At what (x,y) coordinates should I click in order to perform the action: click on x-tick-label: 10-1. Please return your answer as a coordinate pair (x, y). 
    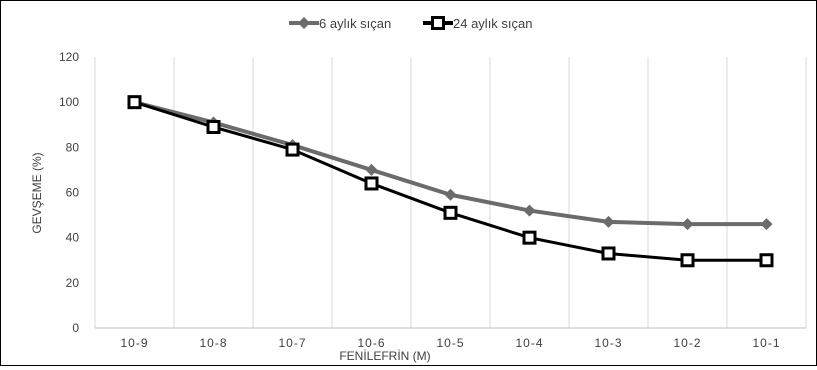
    Looking at the image, I should click on (766, 343).